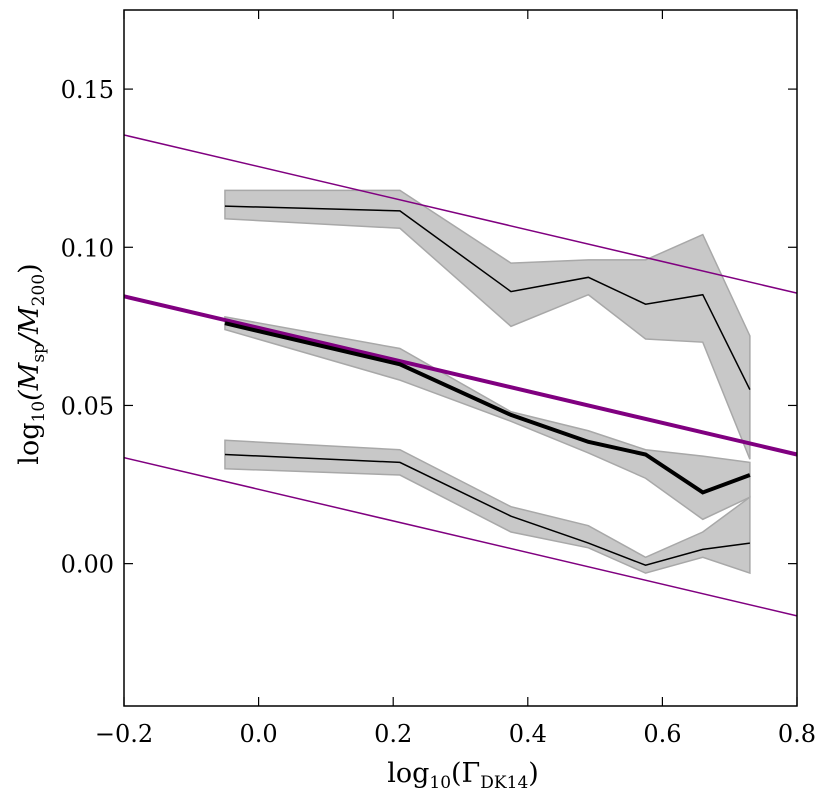 This screenshot has width=831, height=804. What do you see at coordinates (259, 734) in the screenshot?
I see `x-tick-label: 0.0` at bounding box center [259, 734].